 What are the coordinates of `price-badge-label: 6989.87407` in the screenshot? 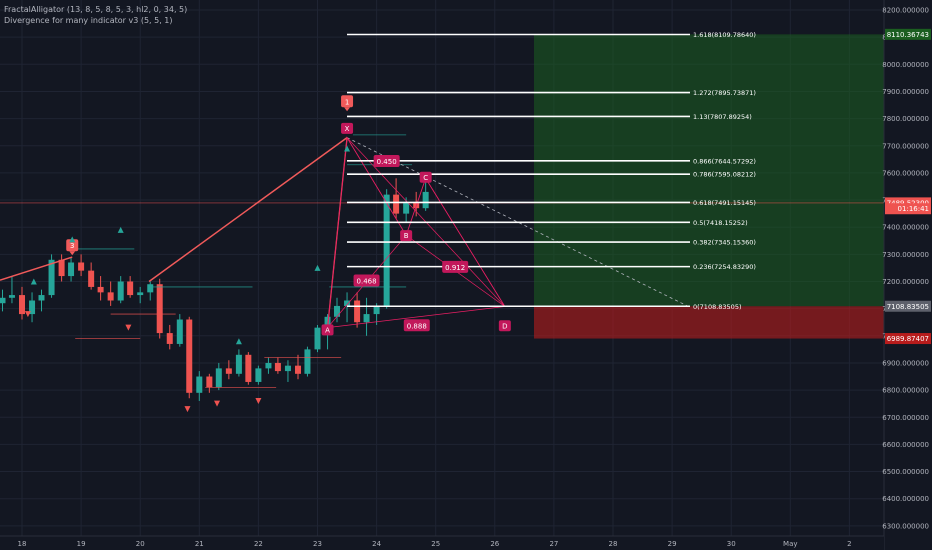 It's located at (908, 339).